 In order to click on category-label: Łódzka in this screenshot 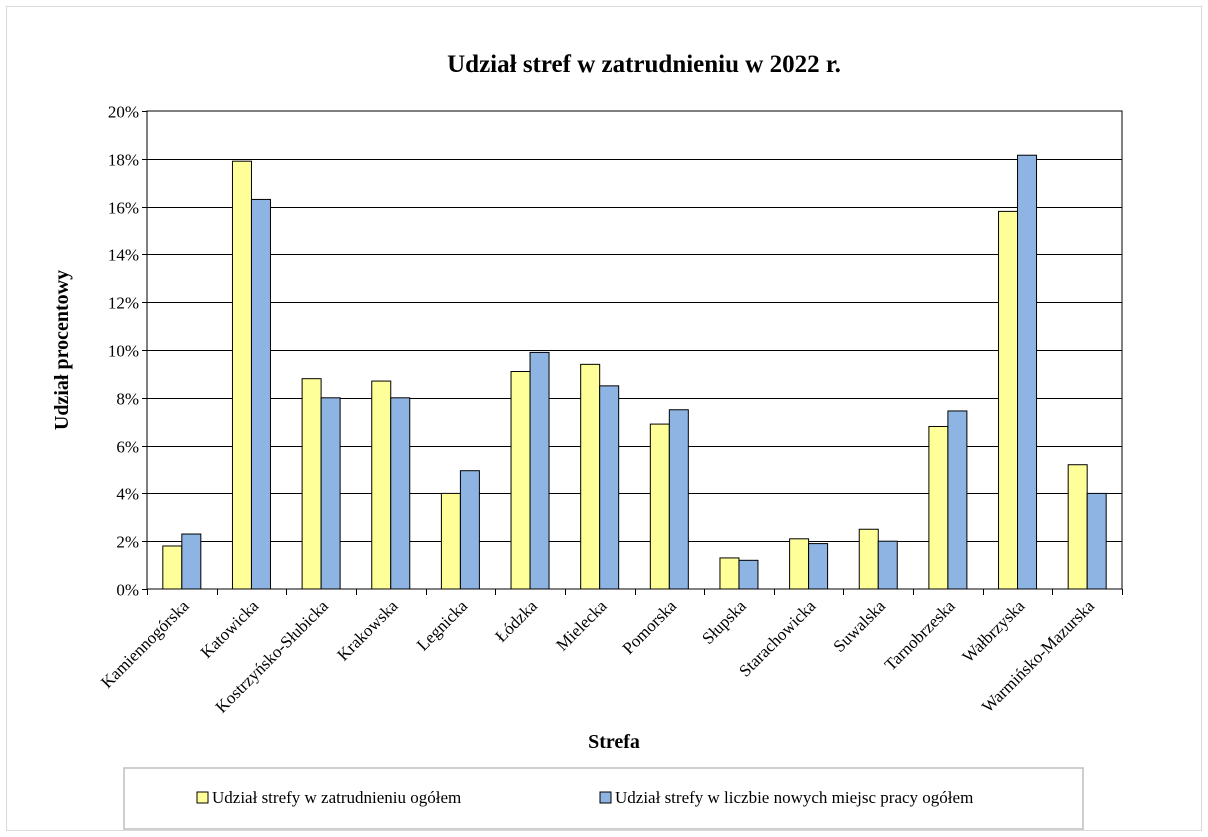, I will do `click(516, 621)`.